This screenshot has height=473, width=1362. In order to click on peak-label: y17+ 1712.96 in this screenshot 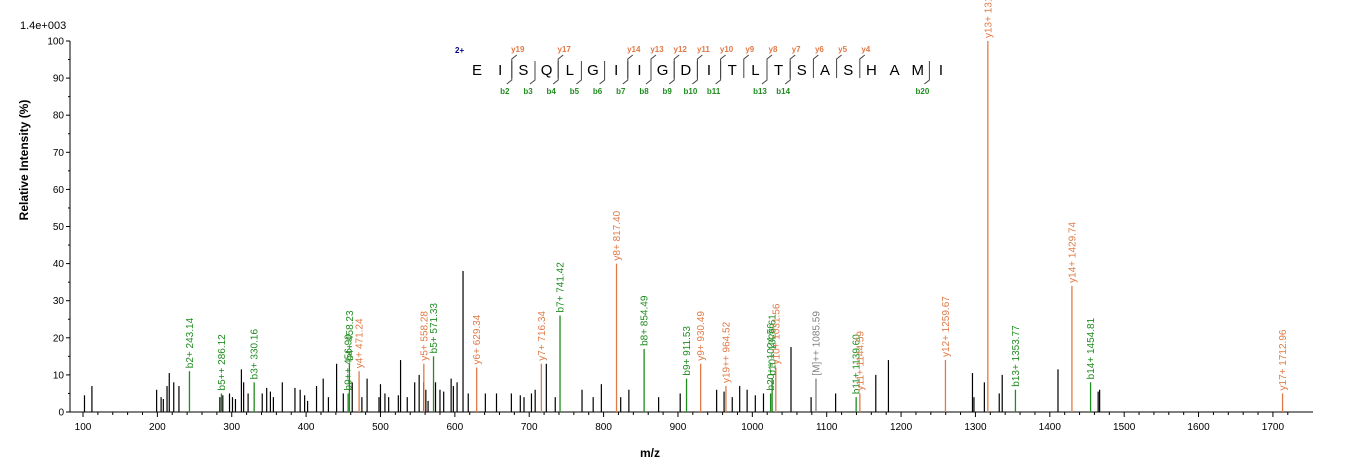, I will do `click(1283, 359)`.